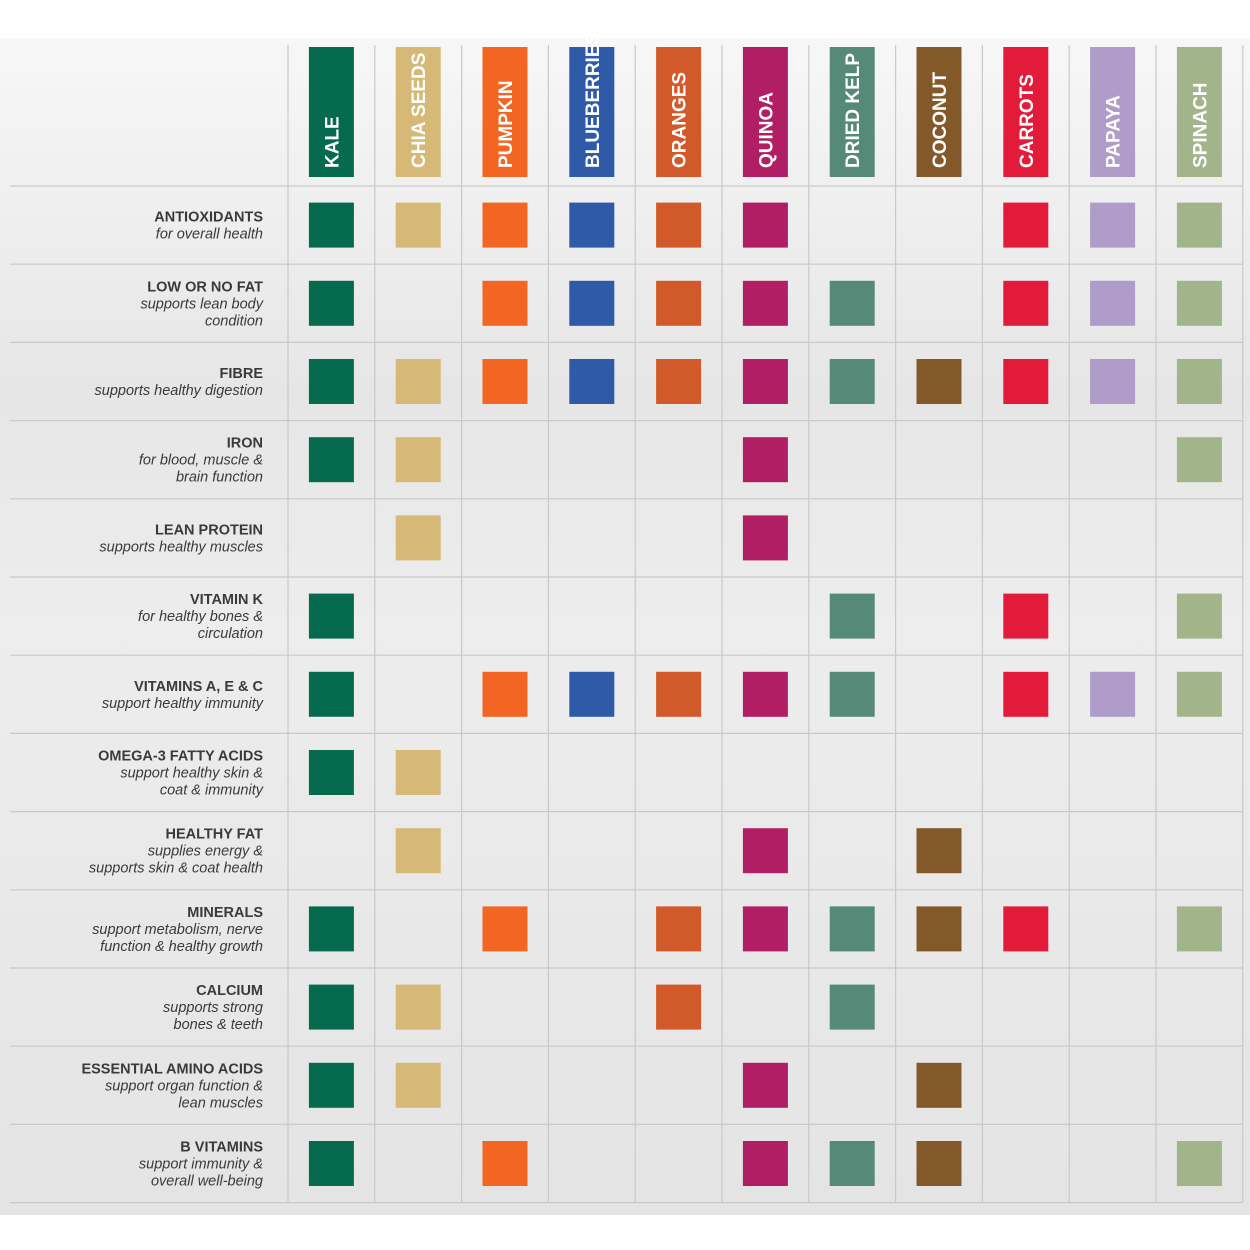 This screenshot has height=1250, width=1250. I want to click on column-label: KALE, so click(332, 142).